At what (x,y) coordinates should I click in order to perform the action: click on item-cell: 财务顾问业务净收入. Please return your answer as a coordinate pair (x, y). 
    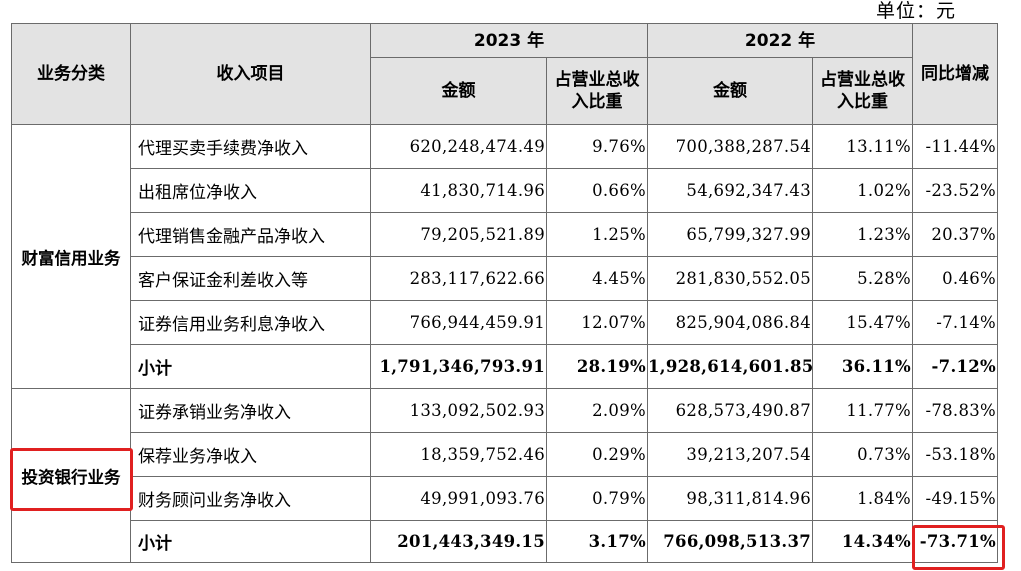
    Looking at the image, I should click on (250, 498).